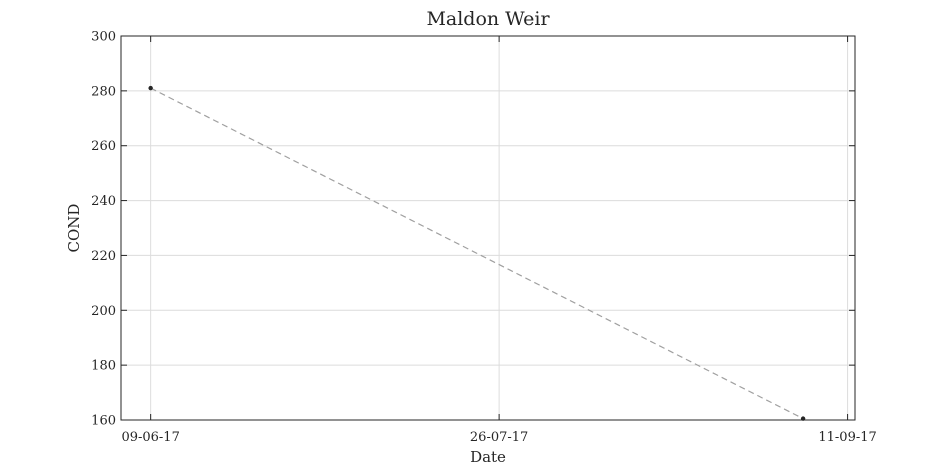 The height and width of the screenshot is (472, 945). What do you see at coordinates (103, 311) in the screenshot?
I see `y-tick-label: 200` at bounding box center [103, 311].